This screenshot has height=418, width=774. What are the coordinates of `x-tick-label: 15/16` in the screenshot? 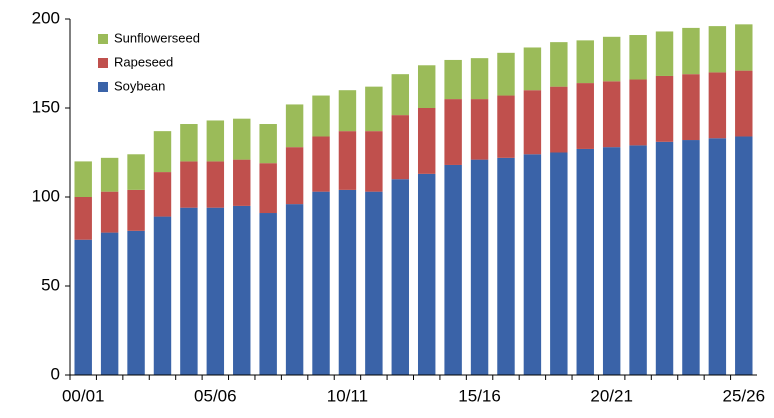 It's located at (479, 395).